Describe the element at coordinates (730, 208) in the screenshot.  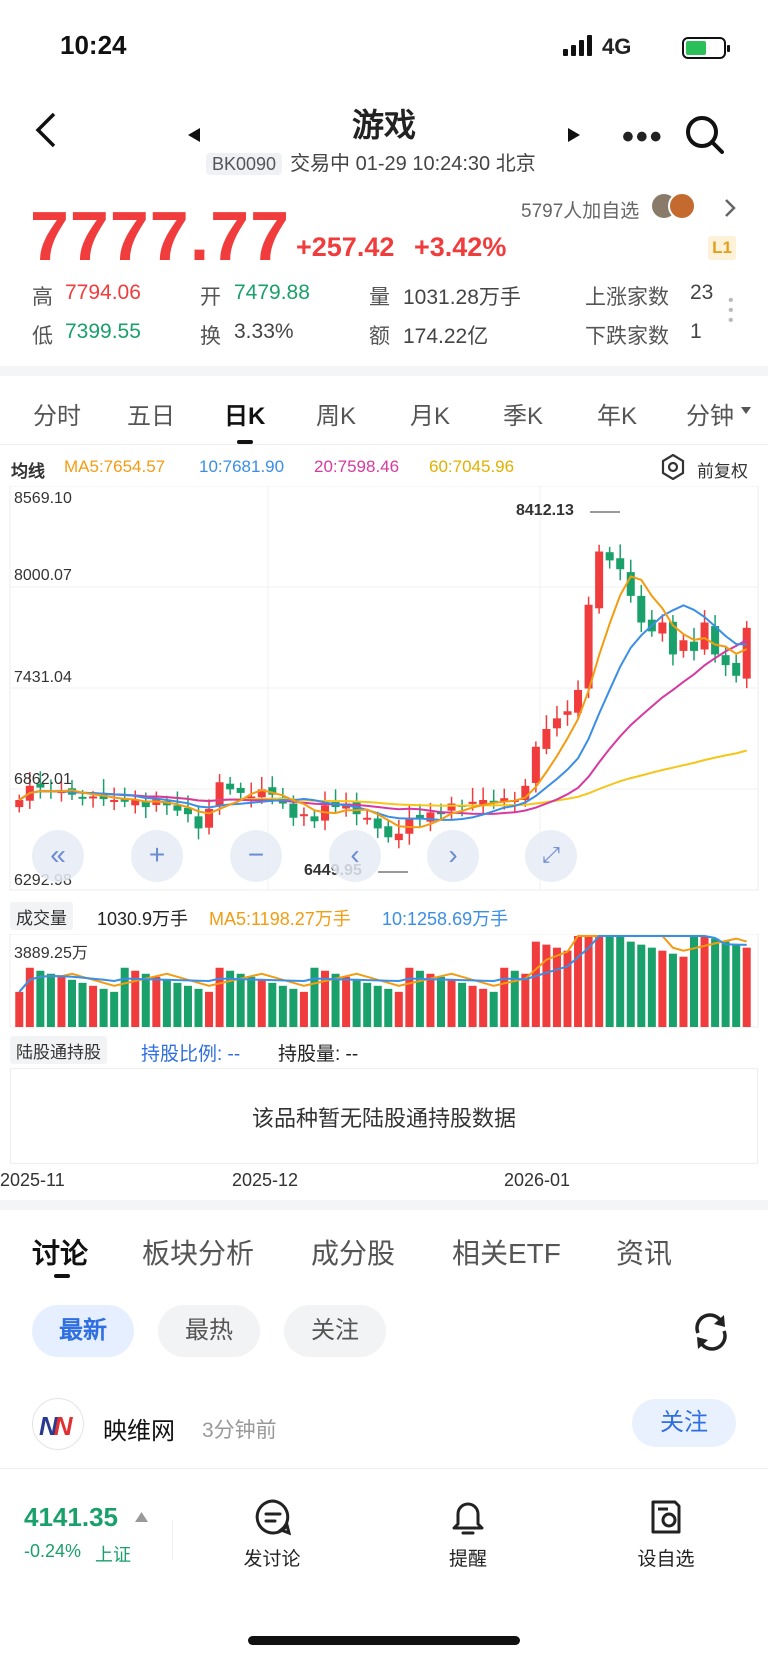
I see `chevron-right-icon` at that location.